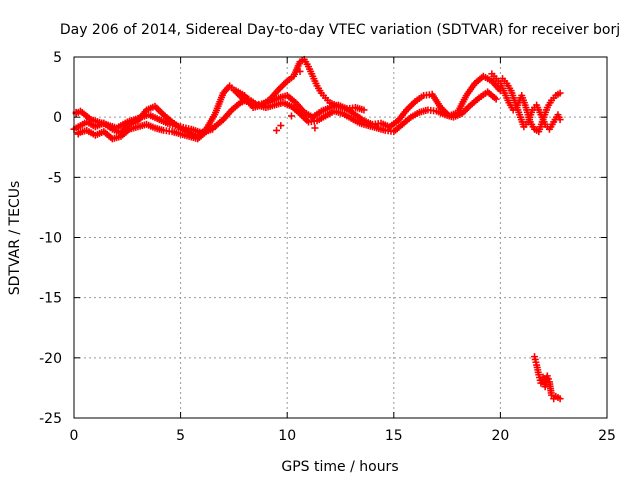  I want to click on data-point-track-c, so click(364, 110).